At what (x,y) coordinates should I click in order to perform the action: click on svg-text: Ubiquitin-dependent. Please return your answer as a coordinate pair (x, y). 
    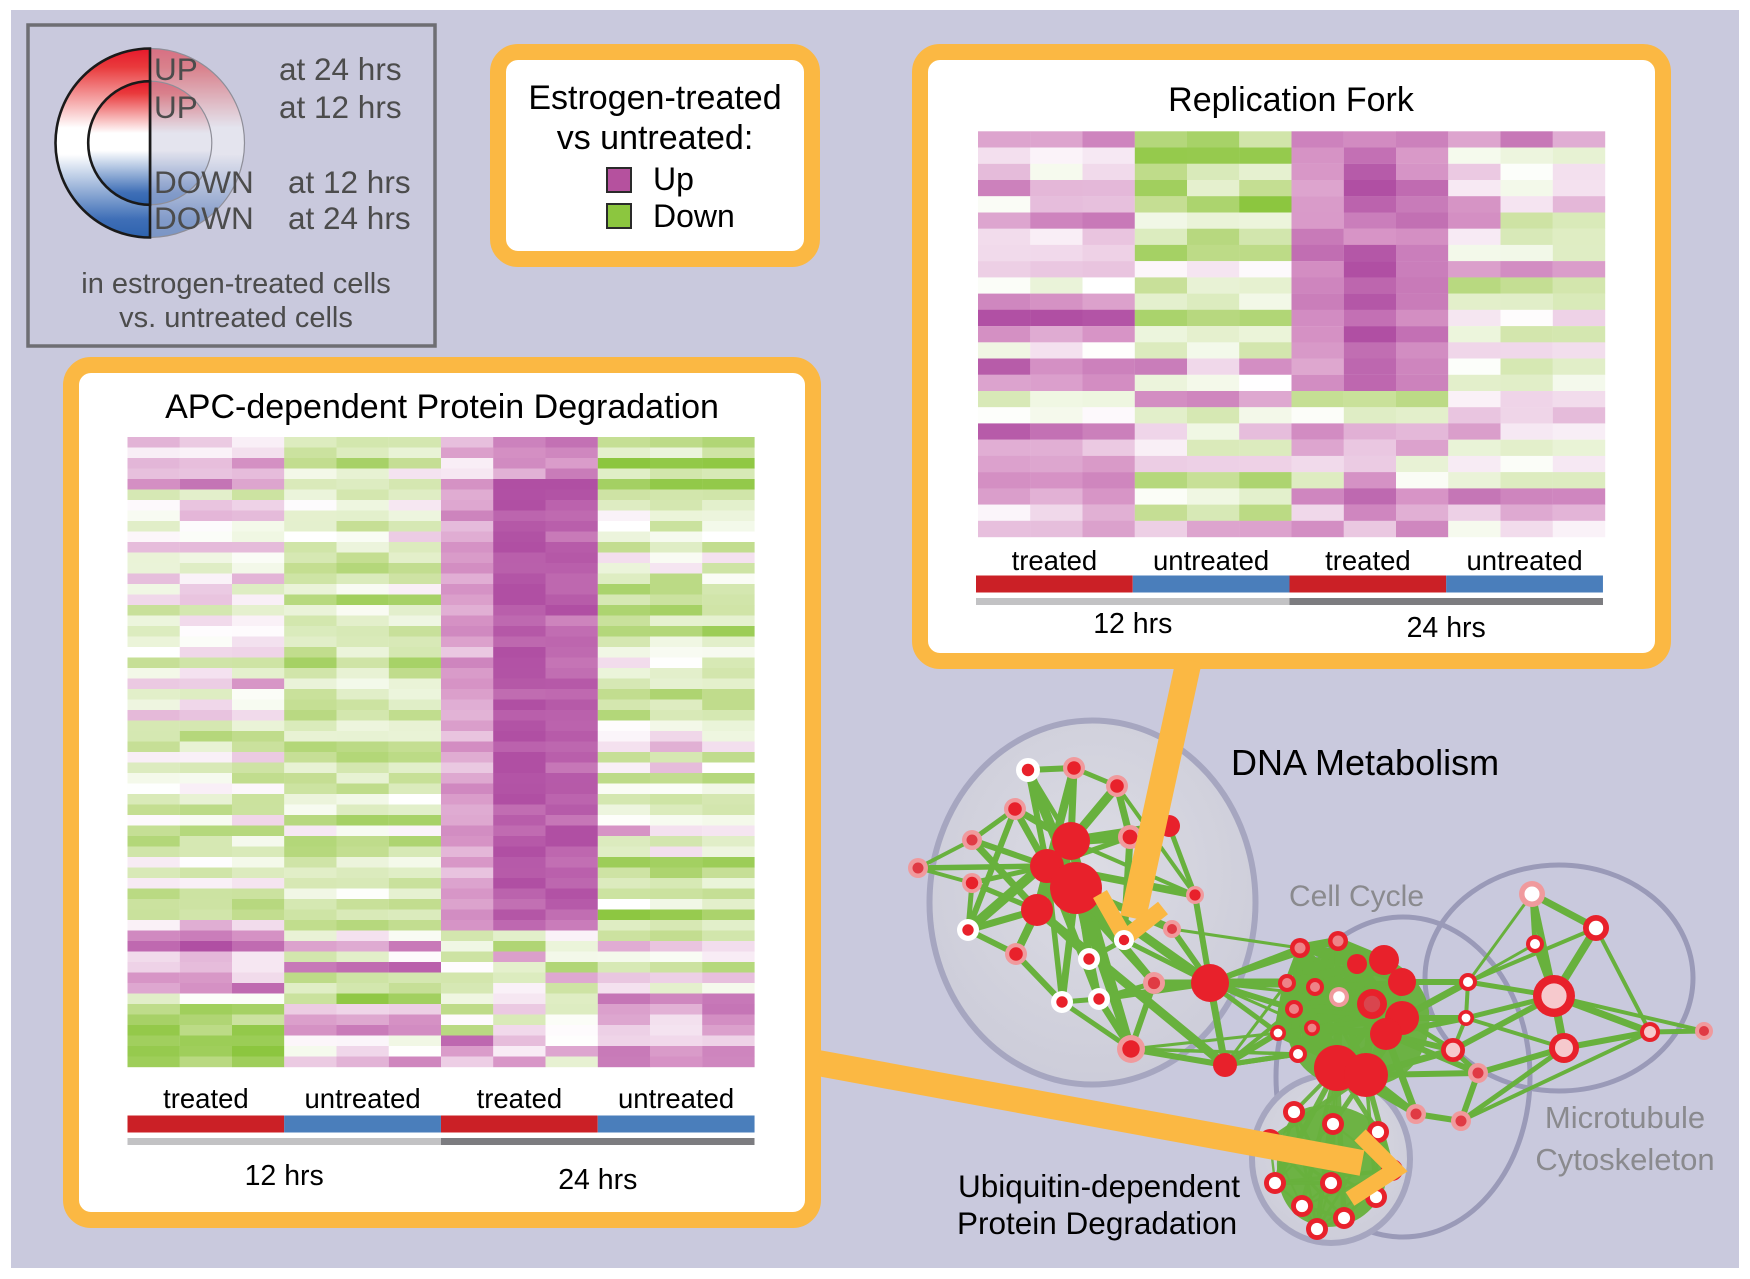
    Looking at the image, I should click on (1099, 1186).